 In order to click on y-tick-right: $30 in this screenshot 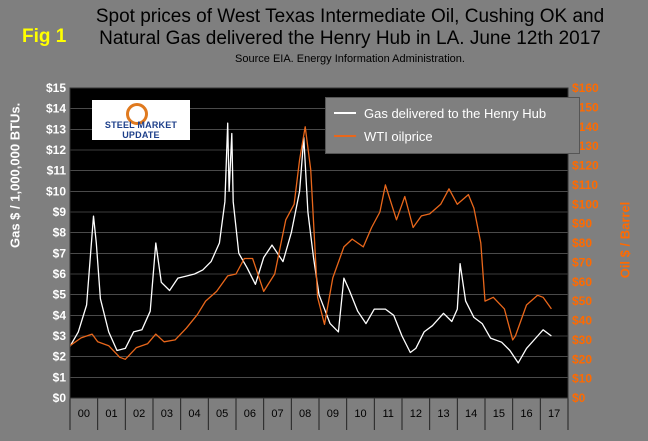, I will do `click(582, 340)`.